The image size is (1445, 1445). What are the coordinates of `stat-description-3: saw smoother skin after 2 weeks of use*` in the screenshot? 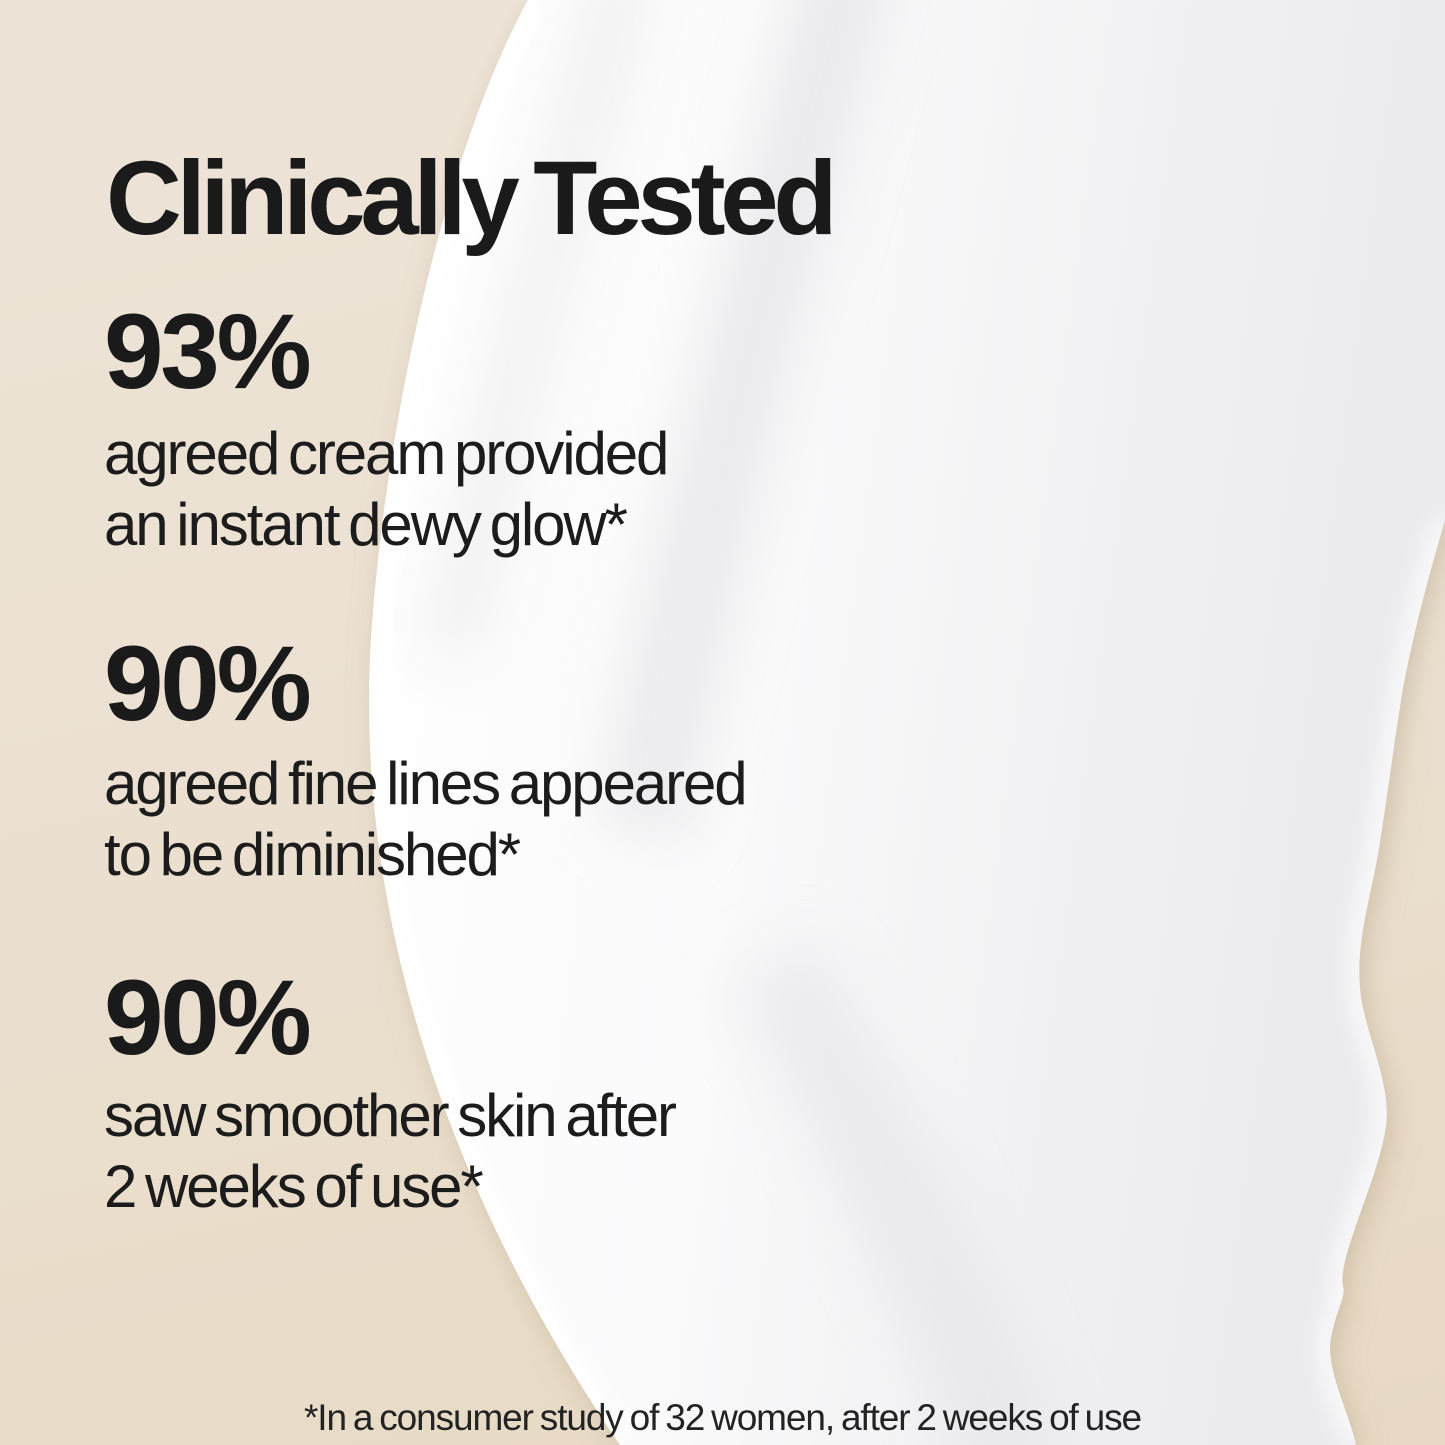 It's located at (390, 1151).